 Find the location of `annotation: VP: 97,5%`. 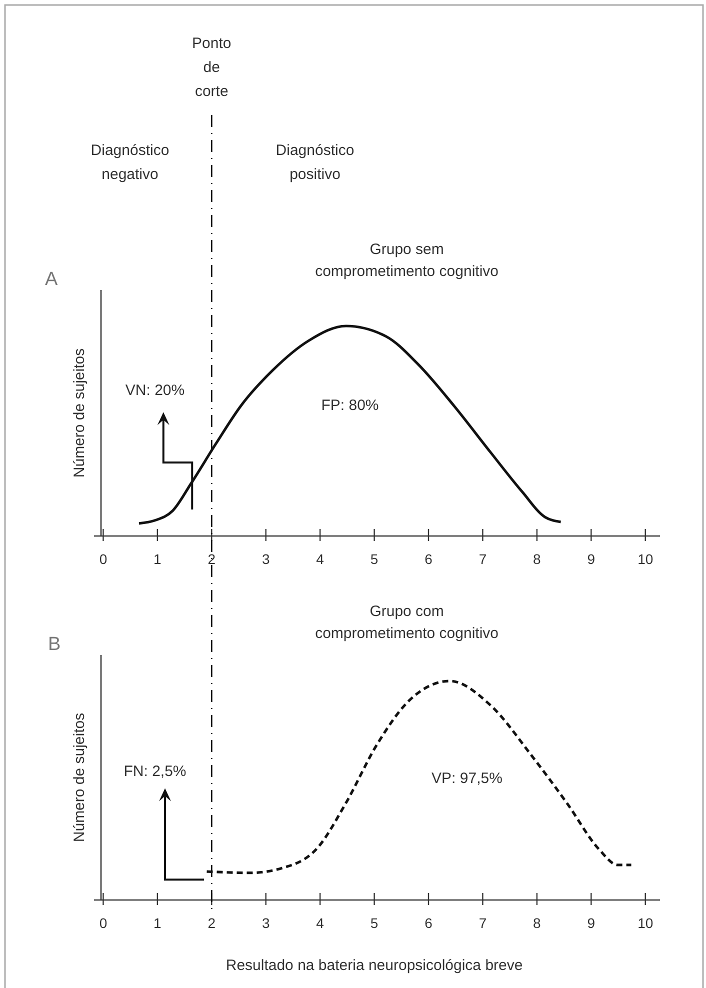

annotation: VP: 97,5% is located at coordinates (467, 778).